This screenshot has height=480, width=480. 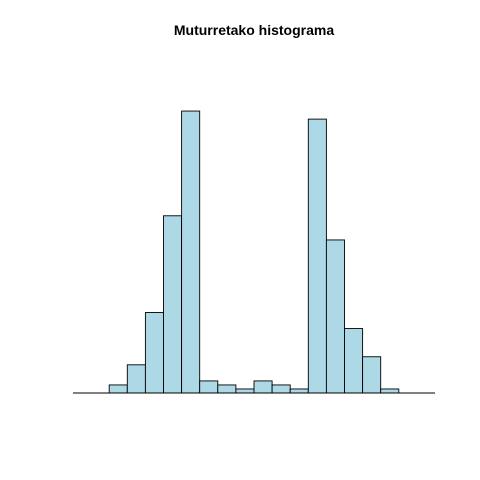 I want to click on chart-title: Muturretako histograma, so click(x=254, y=30).